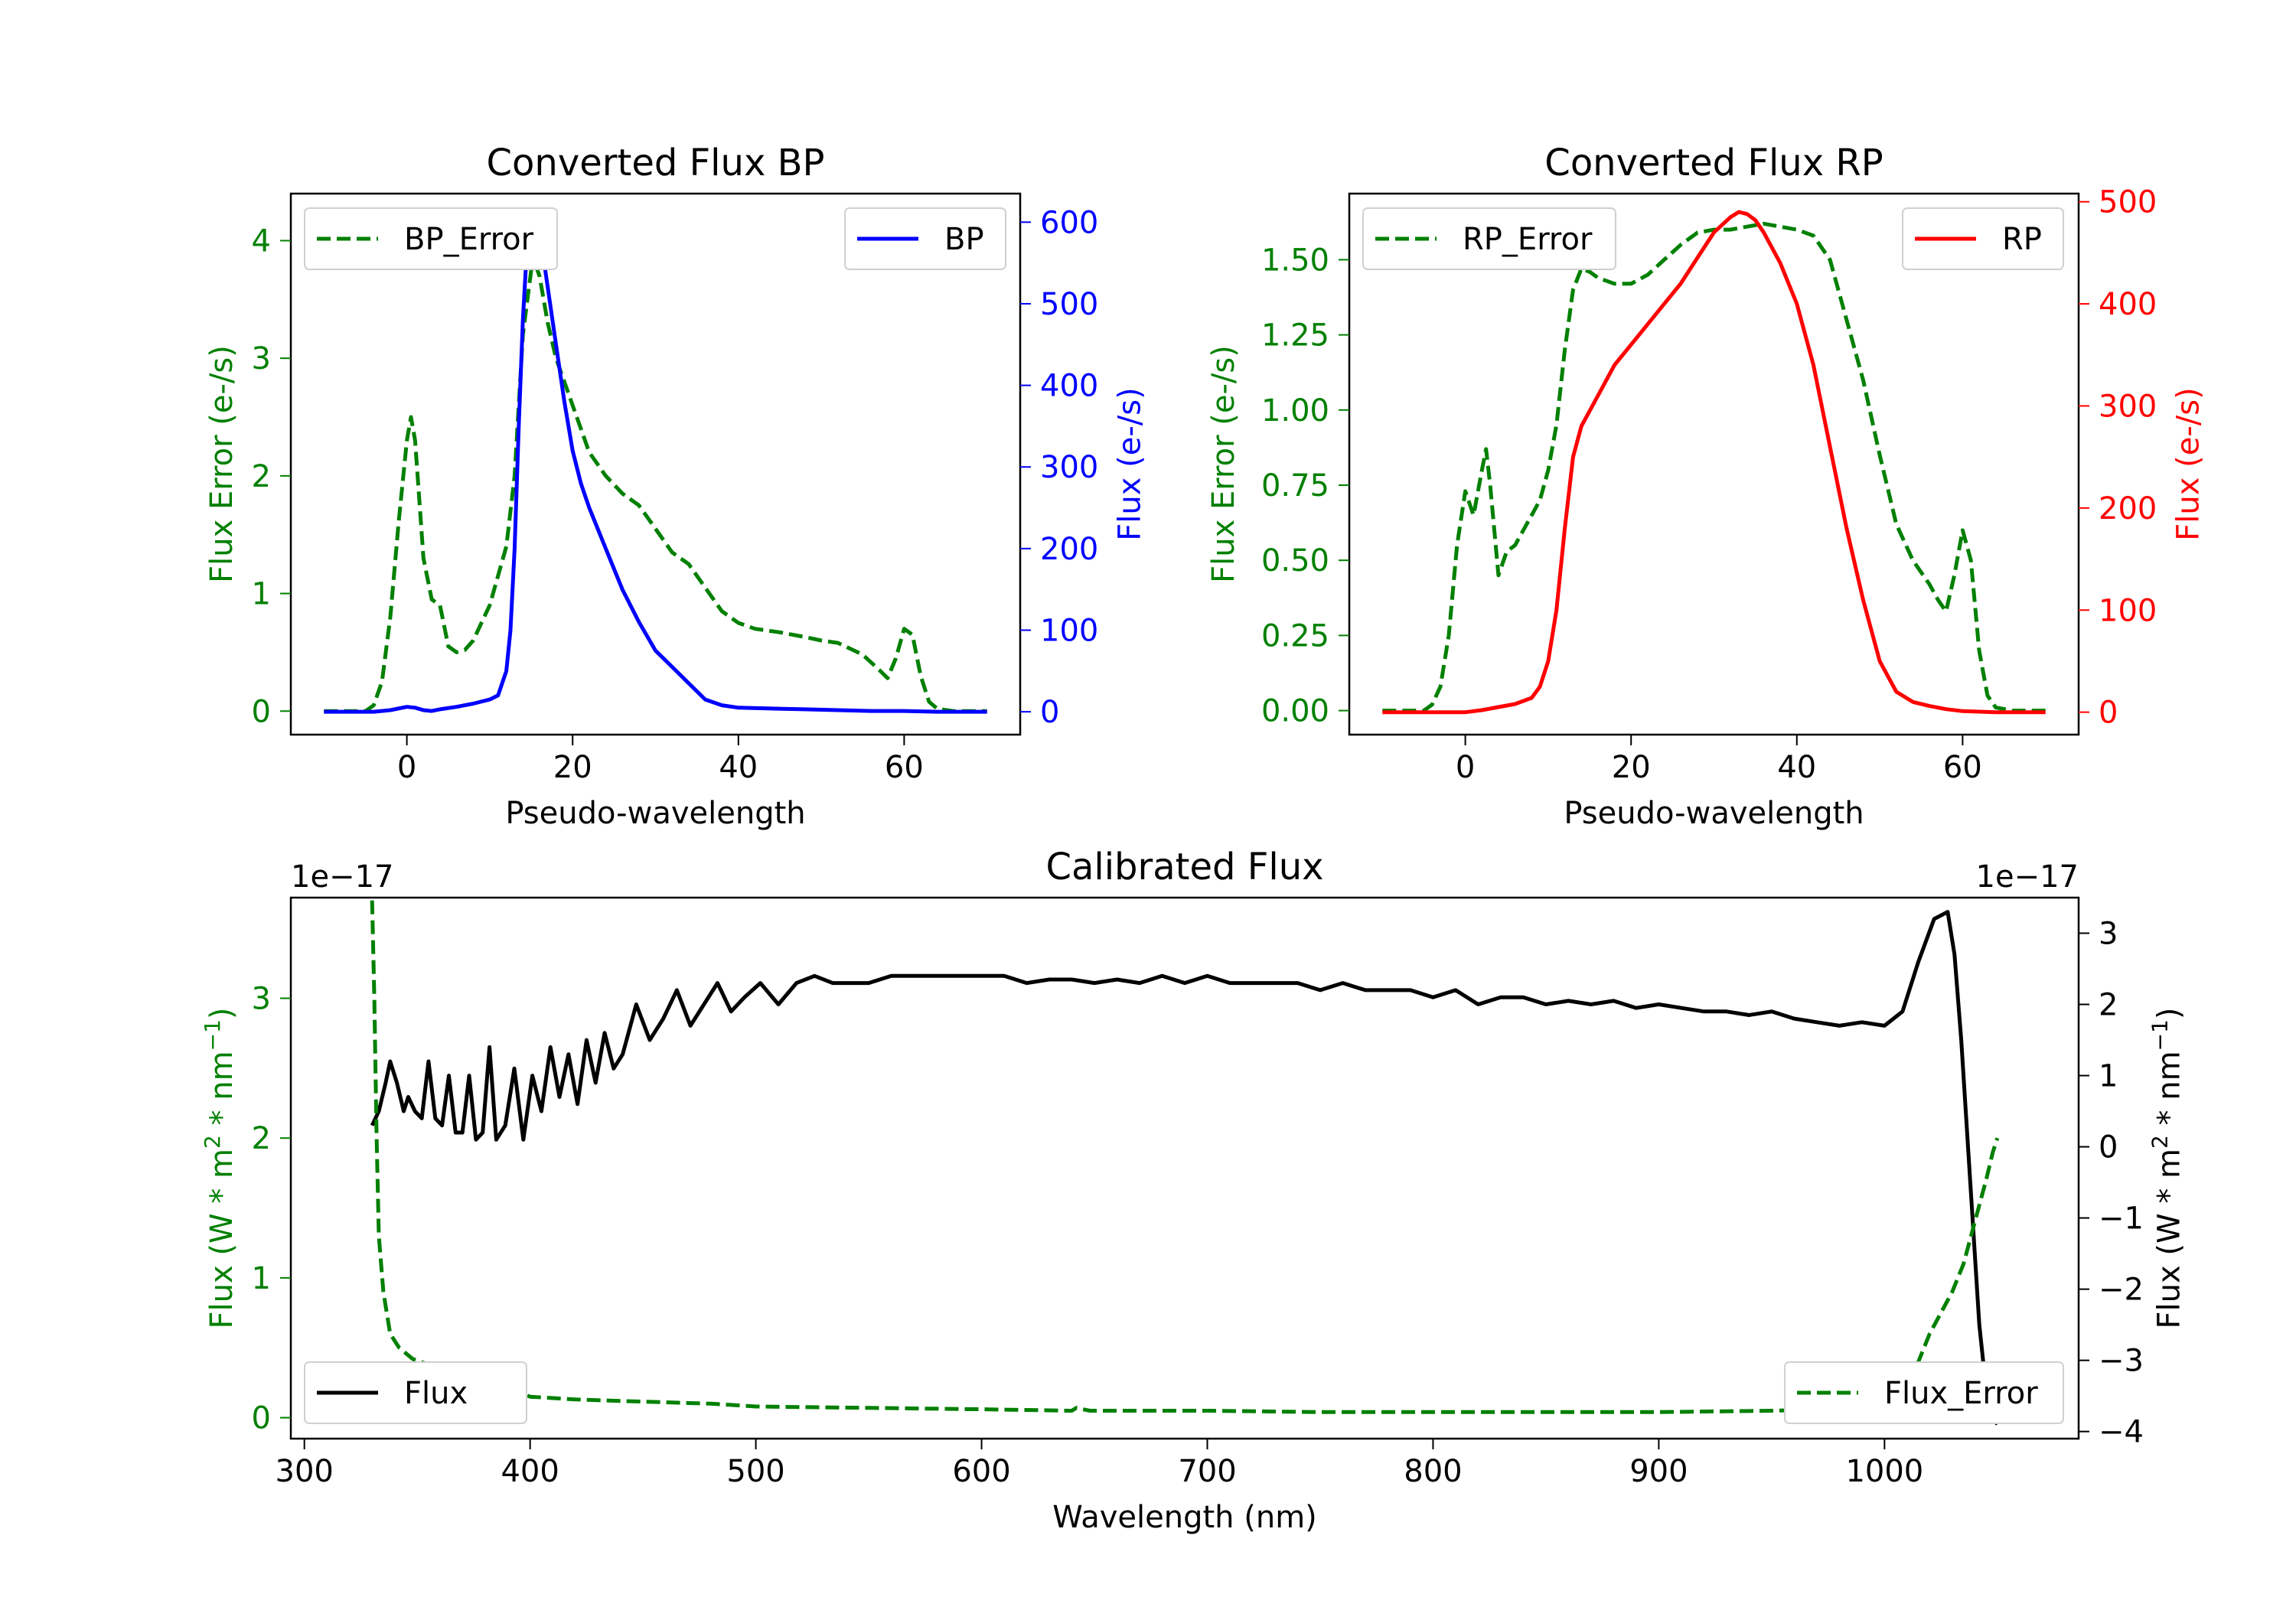 This screenshot has height=1607, width=2296. I want to click on legend-label: Flux, so click(436, 1393).